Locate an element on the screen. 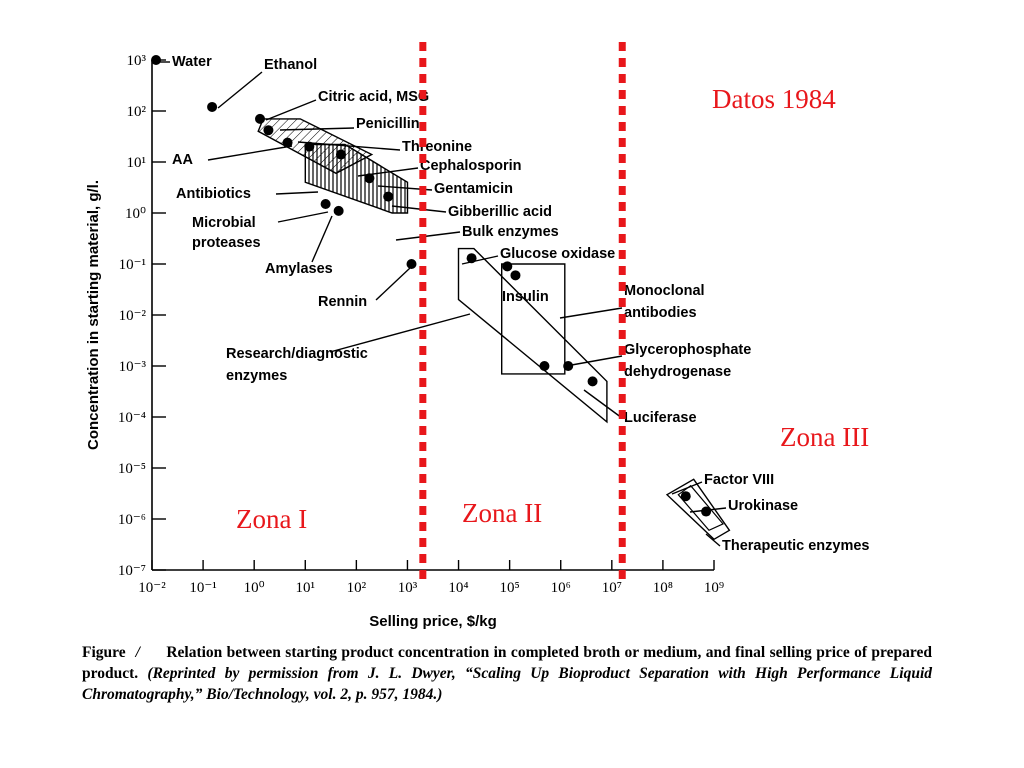 This screenshot has width=1024, height=768. zone-label: Zona II is located at coordinates (502, 513).